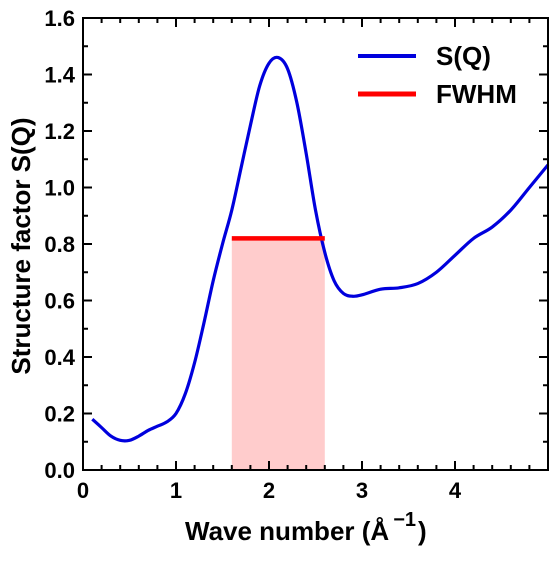 This screenshot has width=557, height=563. Describe the element at coordinates (287, 531) in the screenshot. I see `x-axis-label-main: Wave number (Å` at that location.